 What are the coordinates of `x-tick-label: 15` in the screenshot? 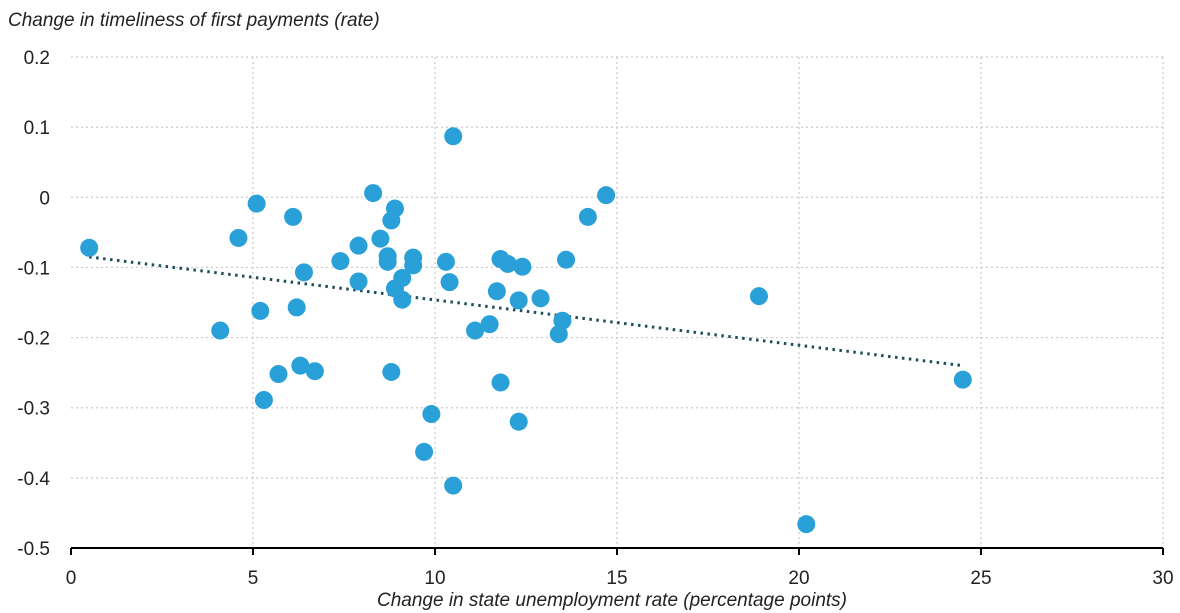 It's located at (616, 578).